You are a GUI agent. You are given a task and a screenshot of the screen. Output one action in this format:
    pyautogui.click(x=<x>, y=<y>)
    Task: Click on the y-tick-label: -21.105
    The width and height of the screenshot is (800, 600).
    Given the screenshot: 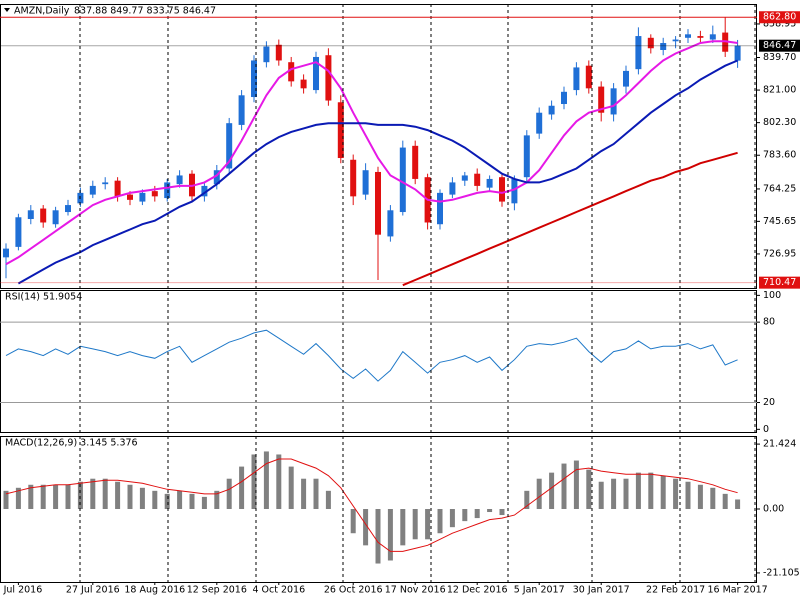 What is the action you would take?
    pyautogui.click(x=781, y=572)
    